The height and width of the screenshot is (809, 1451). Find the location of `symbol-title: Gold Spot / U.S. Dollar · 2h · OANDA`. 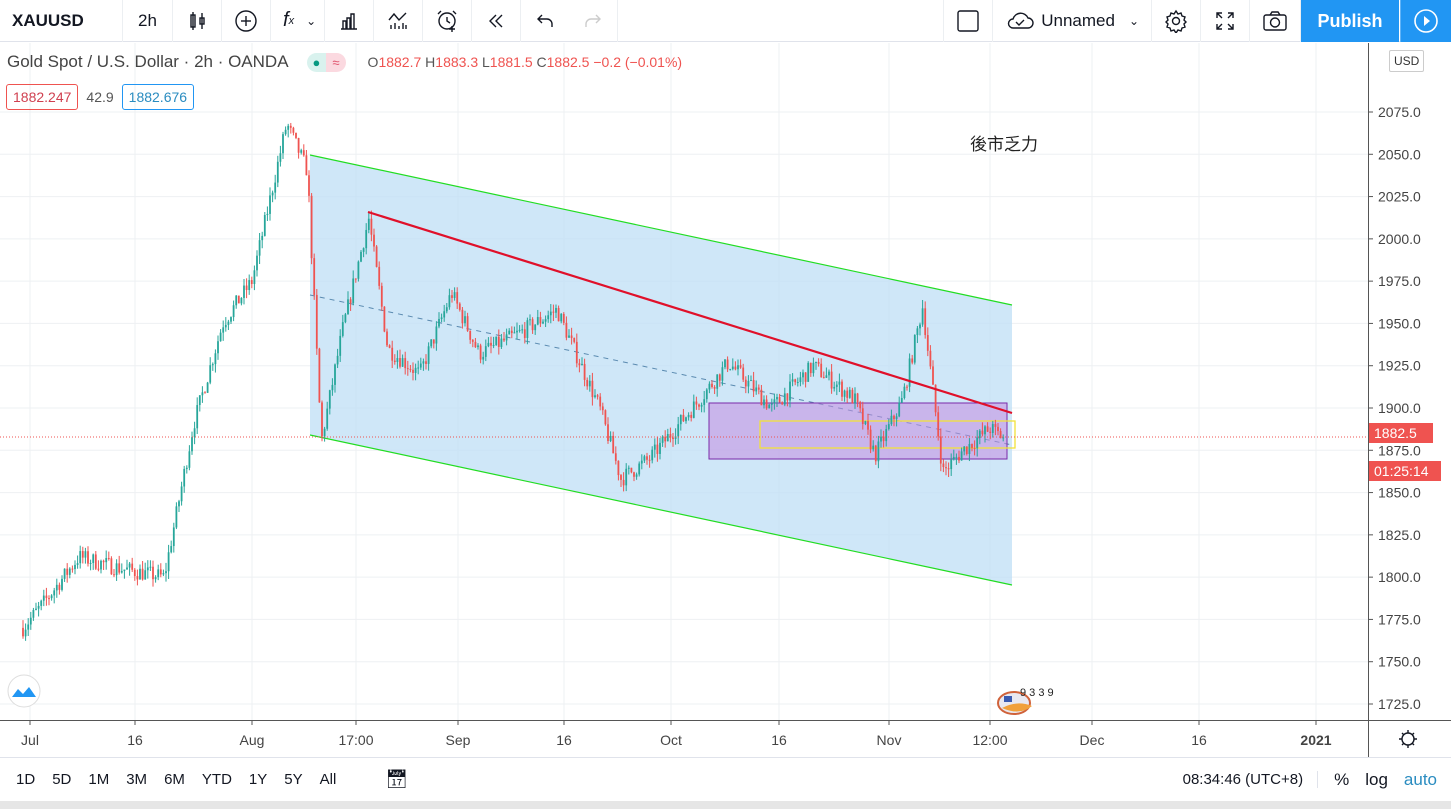

symbol-title: Gold Spot / U.S. Dollar · 2h · OANDA is located at coordinates (148, 61).